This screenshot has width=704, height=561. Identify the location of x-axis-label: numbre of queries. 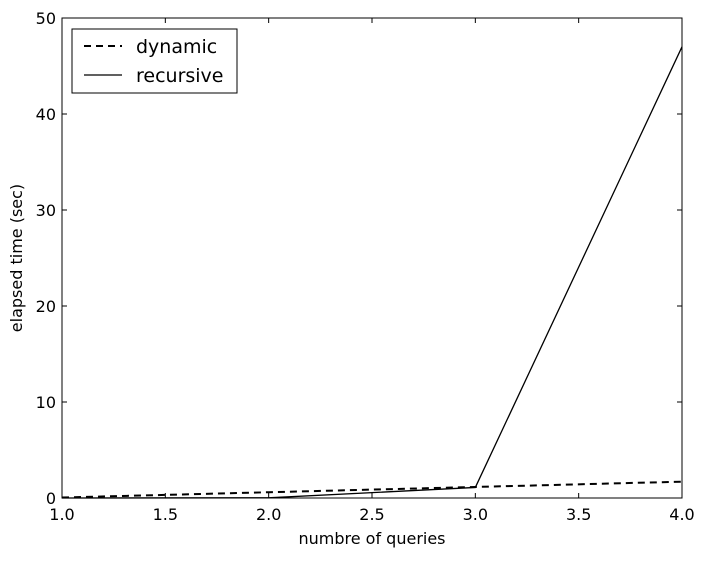
(371, 538).